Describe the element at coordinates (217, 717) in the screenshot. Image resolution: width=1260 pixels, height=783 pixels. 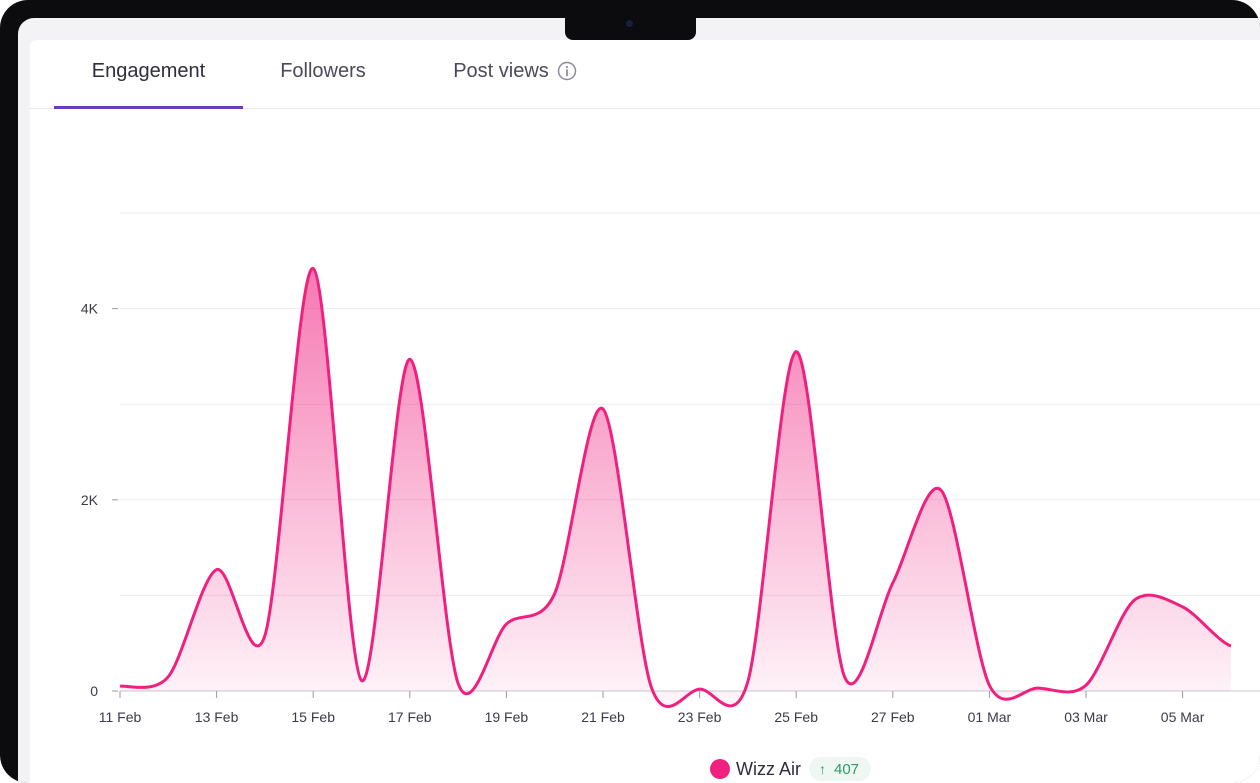
I see `x-tick-label: 13 Feb` at that location.